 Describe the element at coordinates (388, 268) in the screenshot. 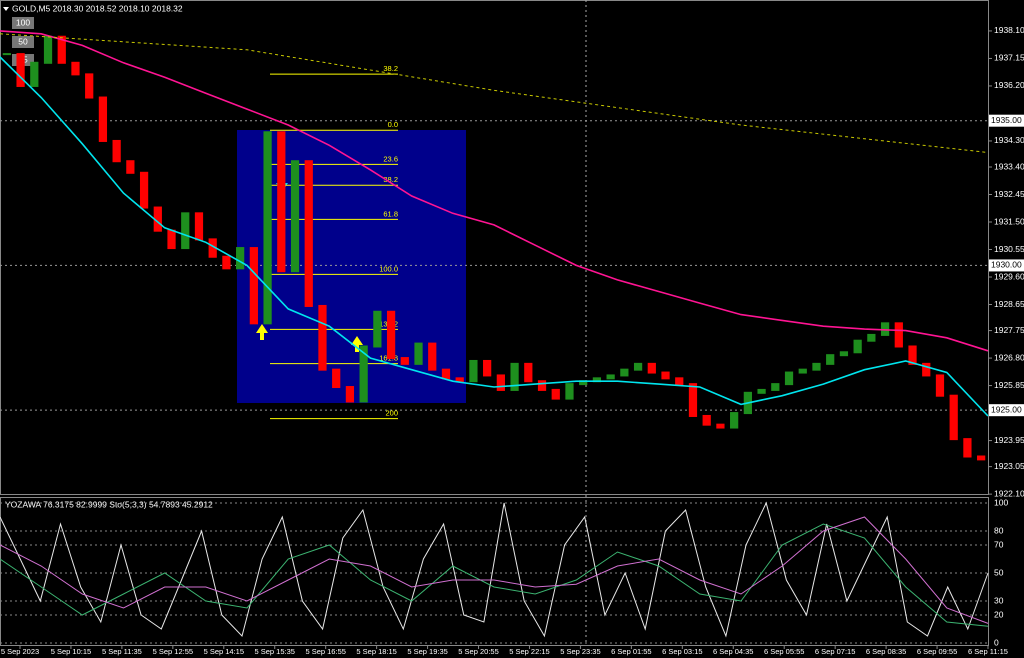

I see `fib-label: 100.0` at that location.